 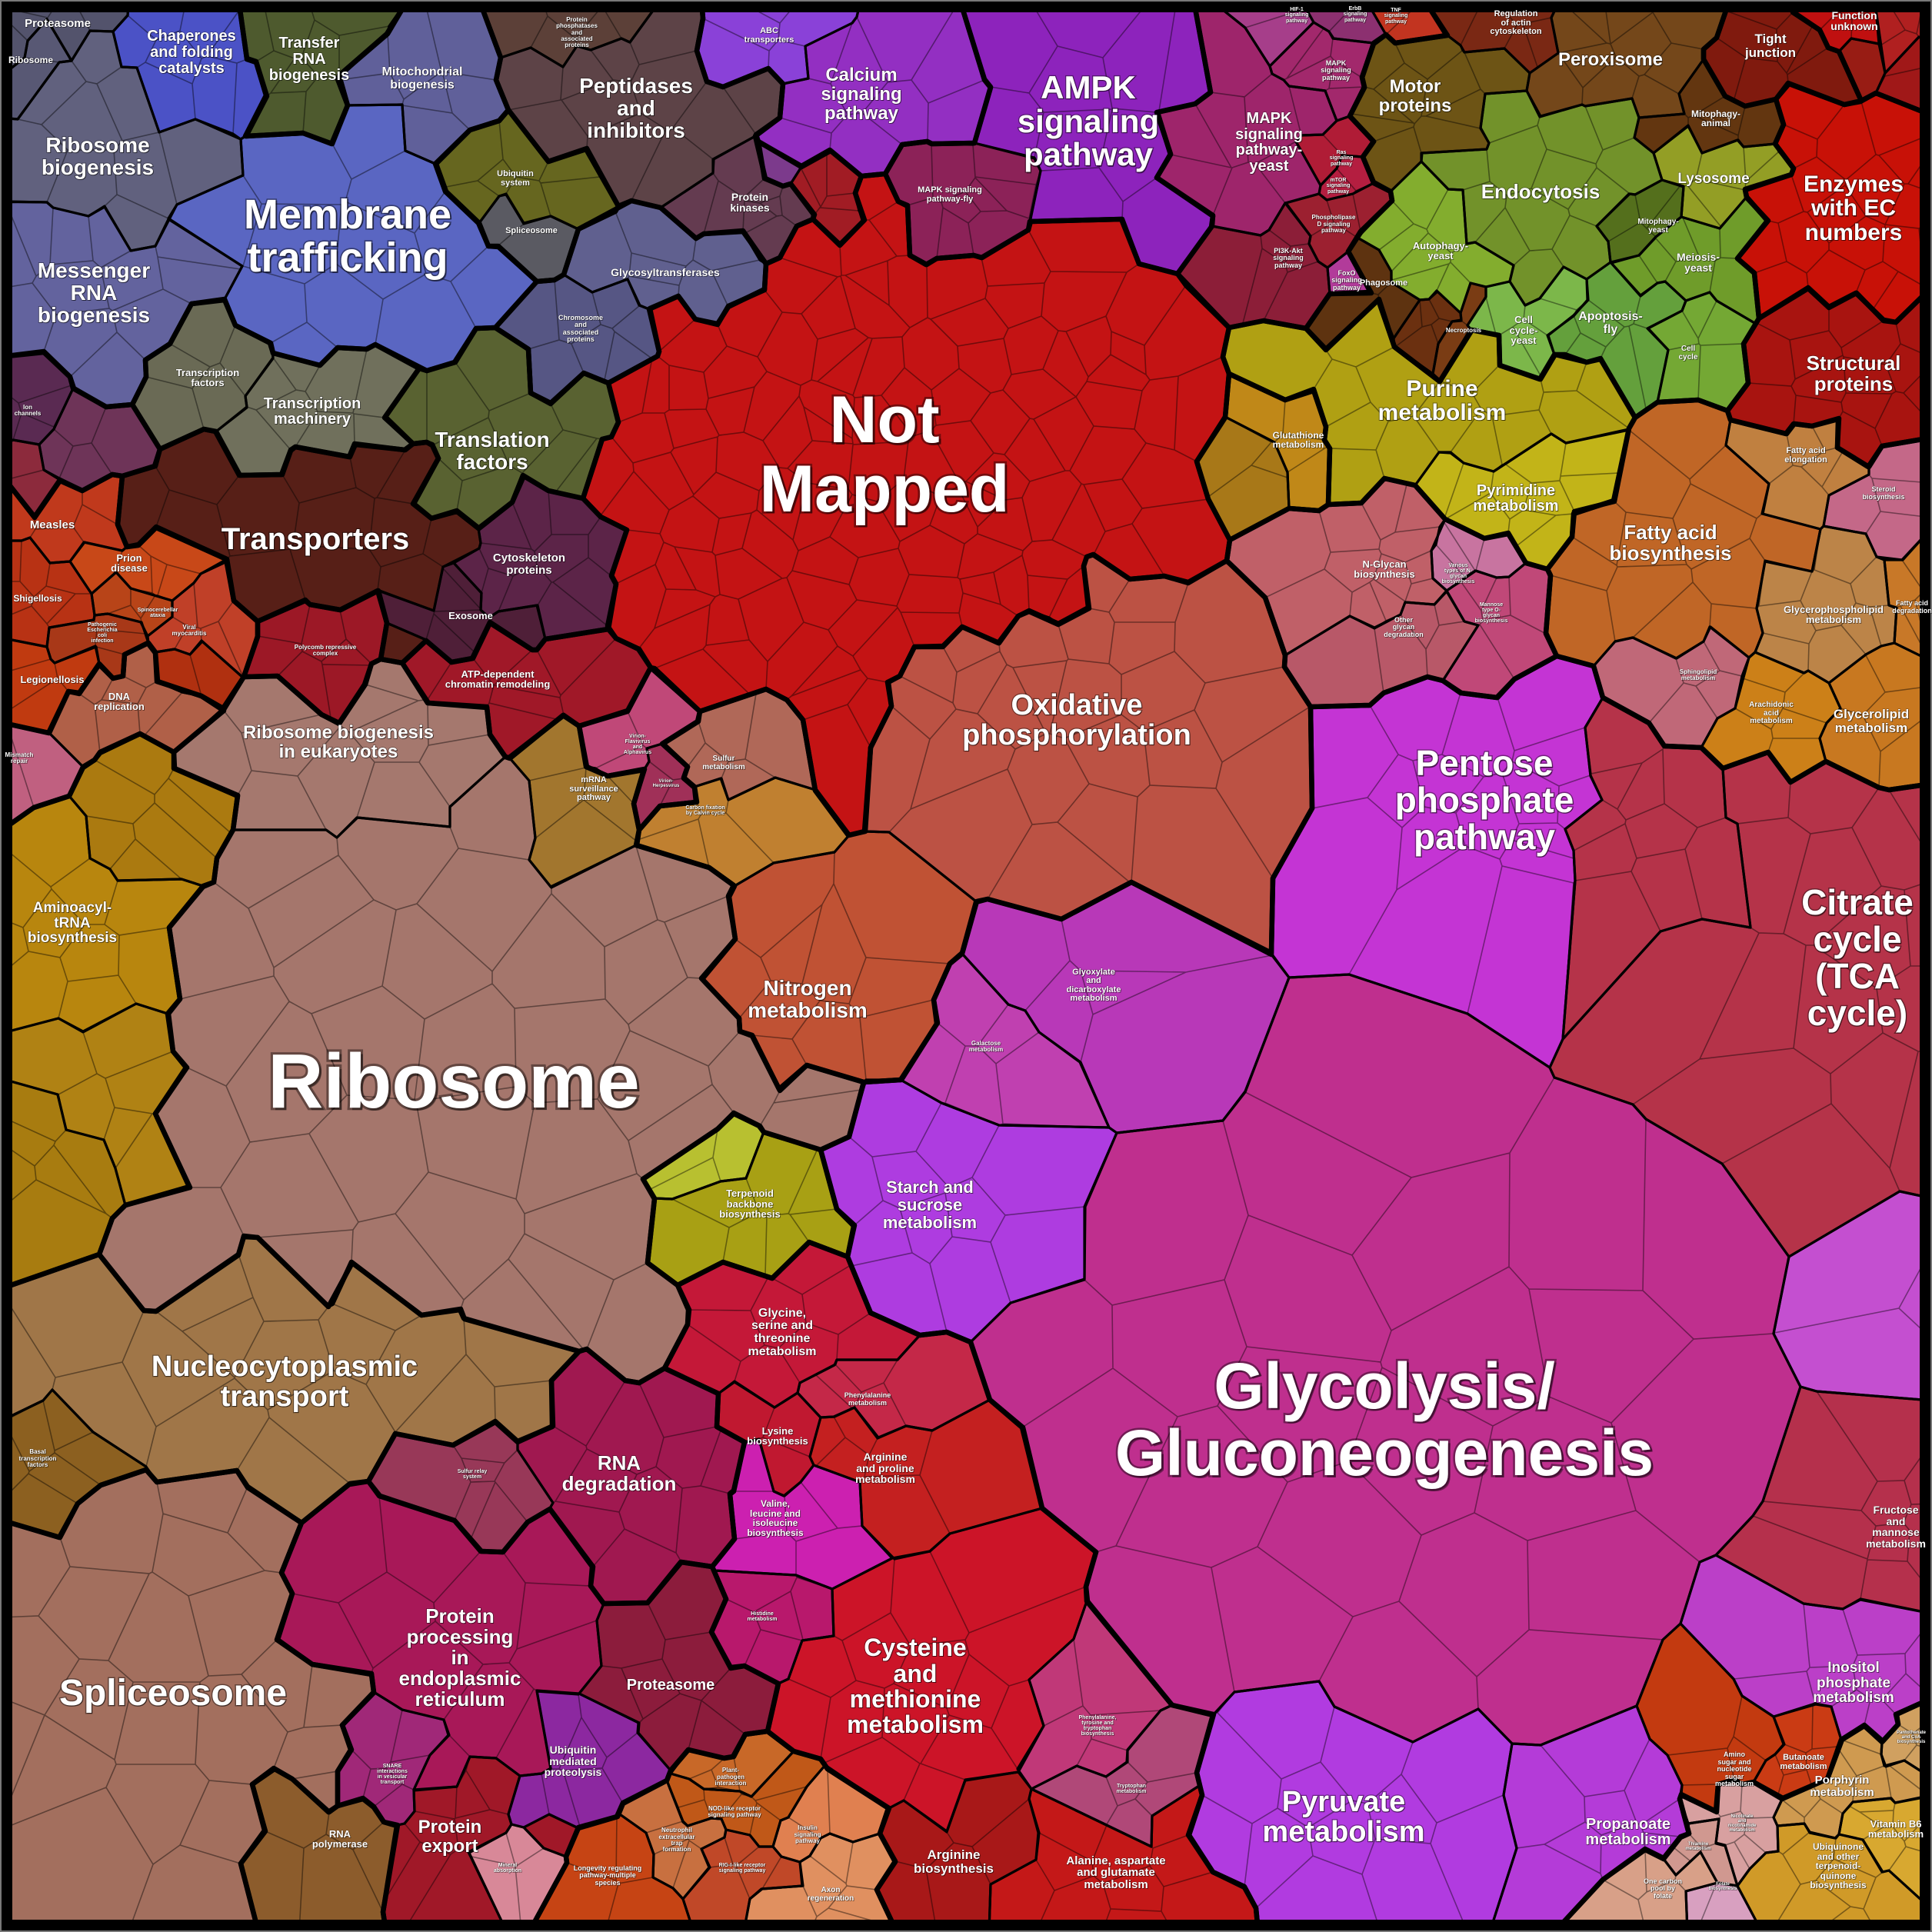 I want to click on svg-text: Spliceosome, so click(x=173, y=1693).